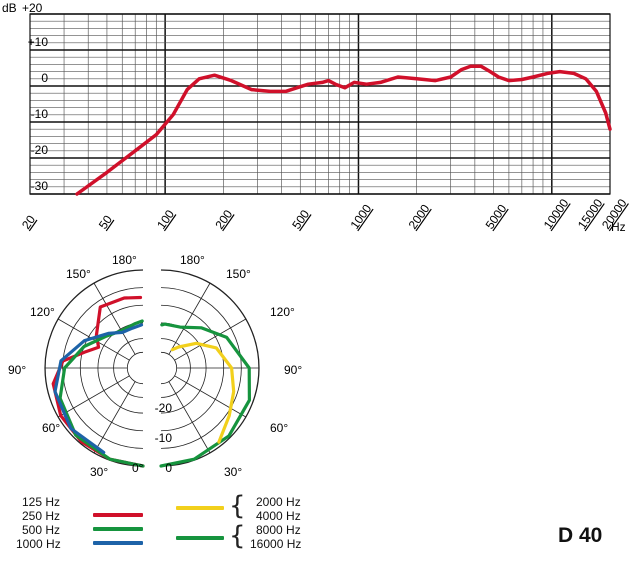 Image resolution: width=644 pixels, height=562 pixels. I want to click on legend-label-16000: 16000 Hz, so click(276, 544).